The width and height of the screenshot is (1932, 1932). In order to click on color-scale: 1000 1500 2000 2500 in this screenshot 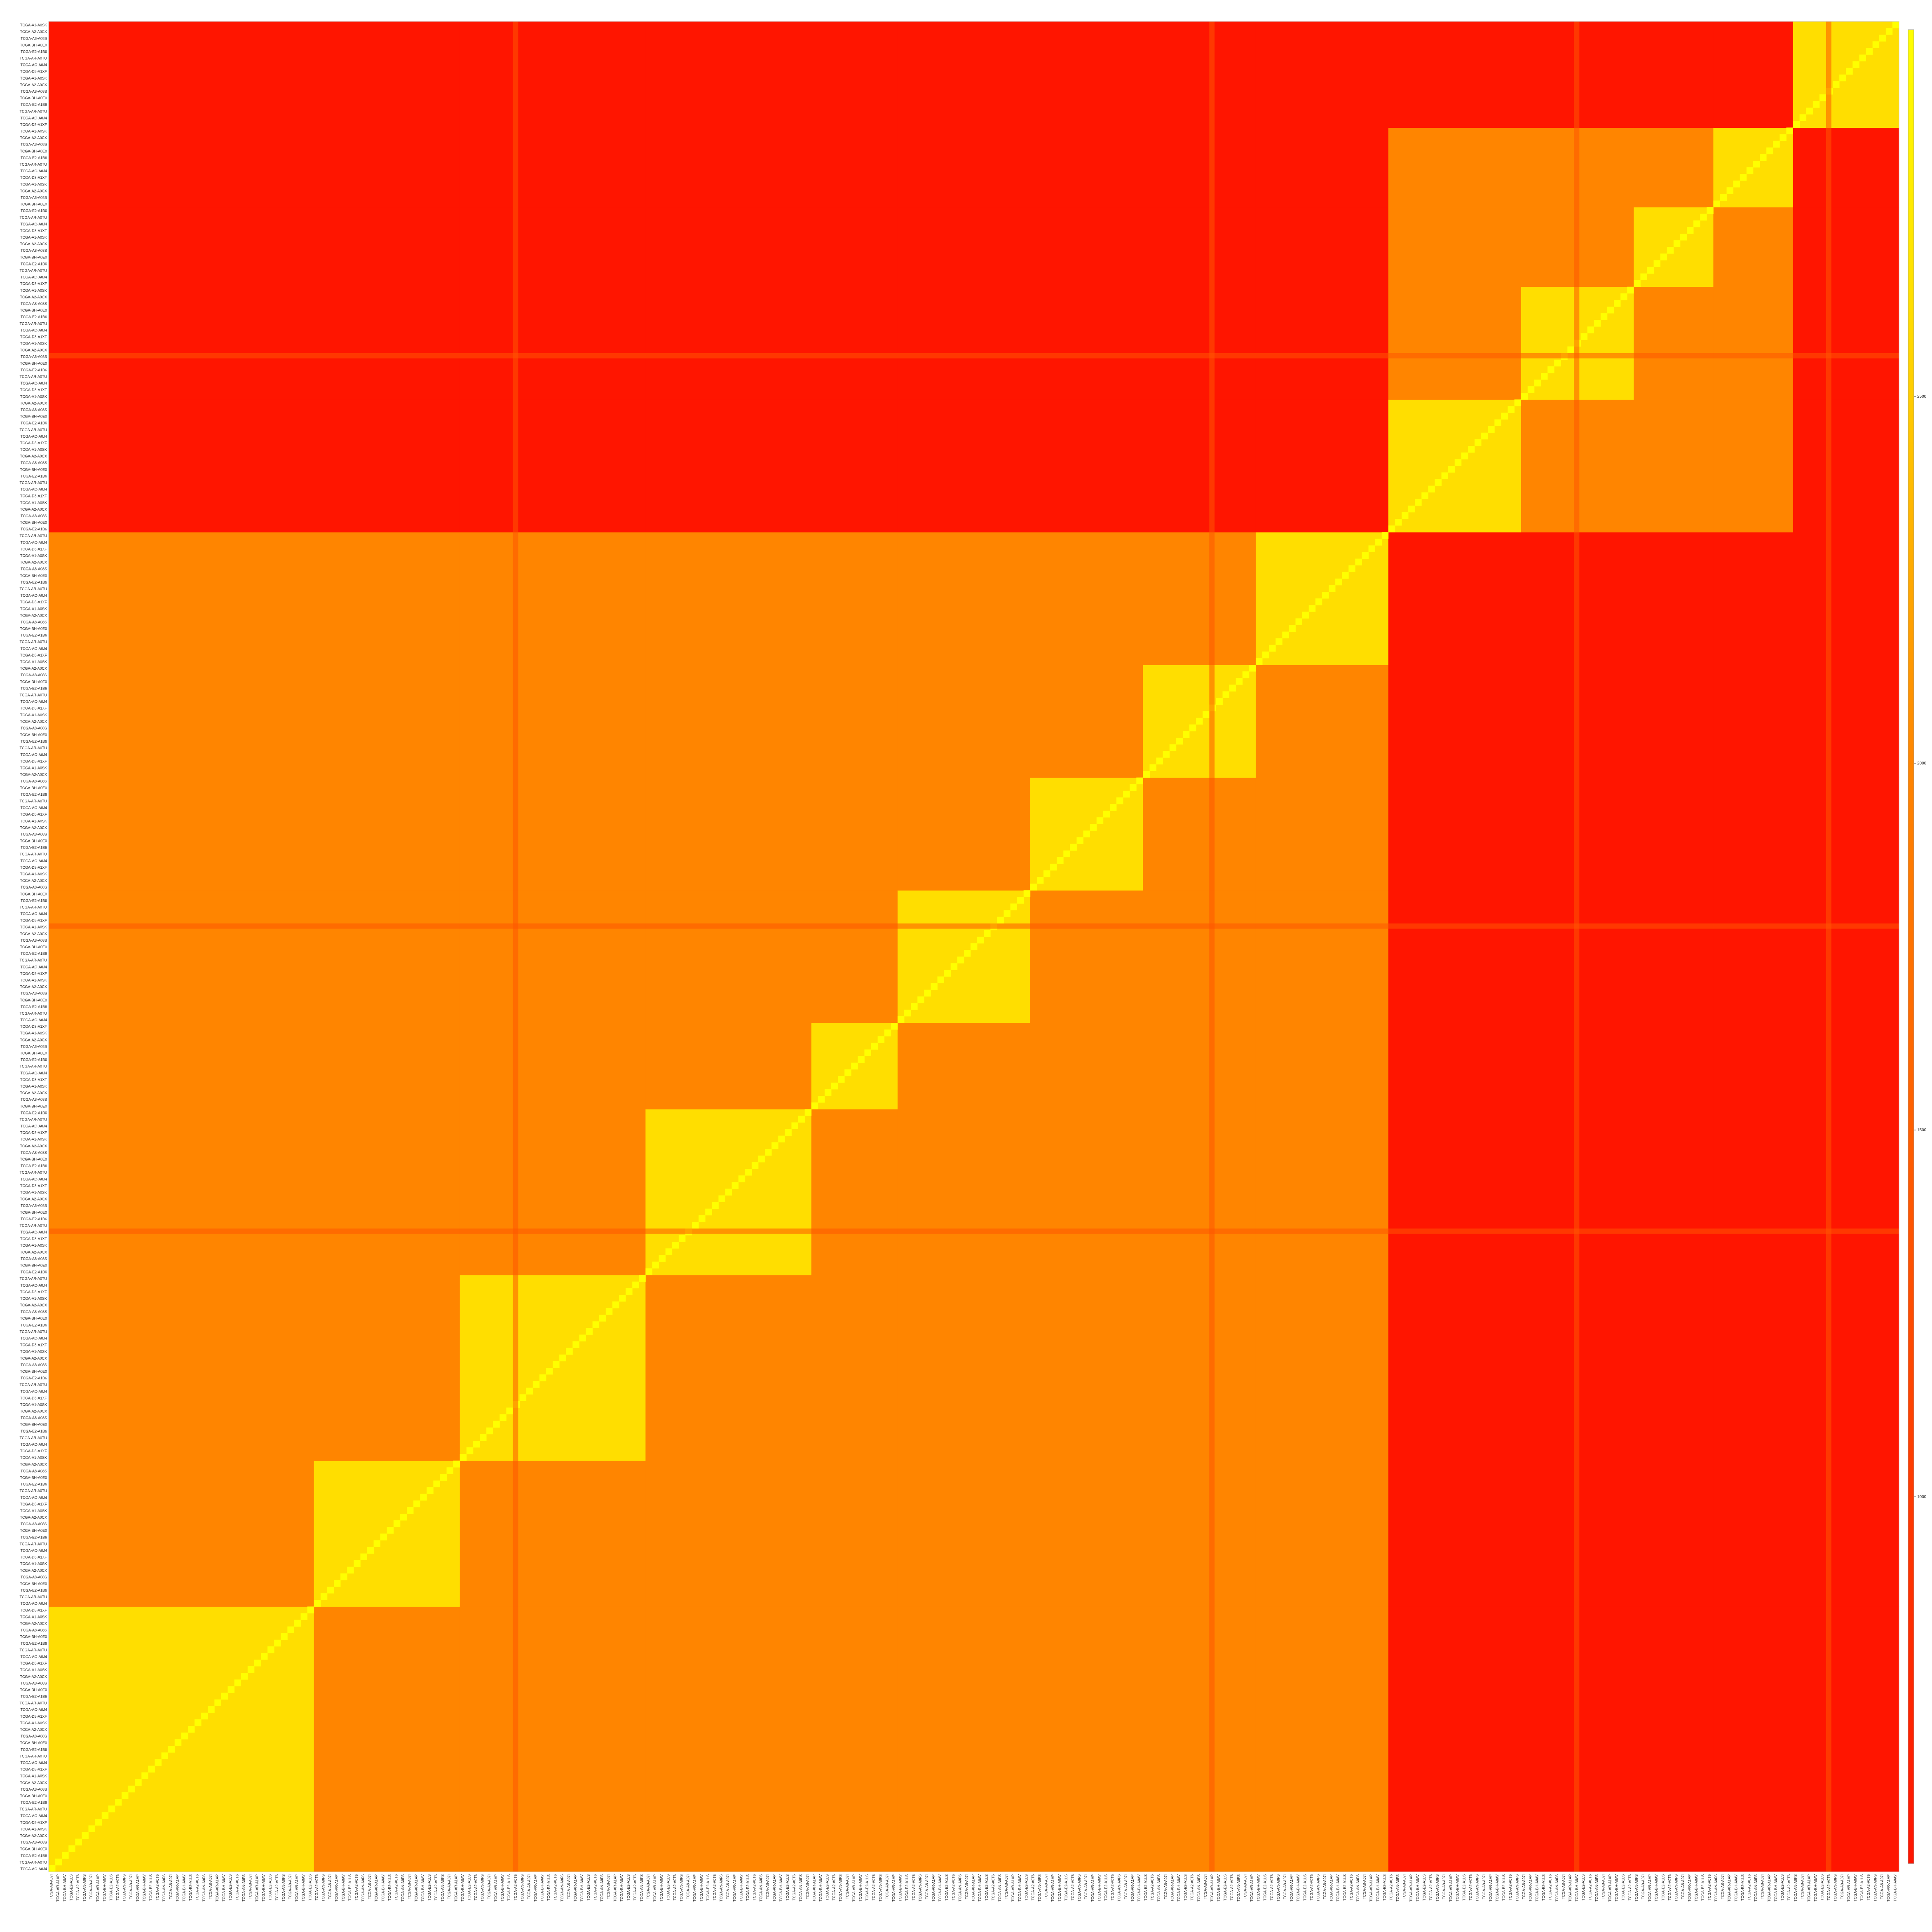, I will do `click(1918, 947)`.